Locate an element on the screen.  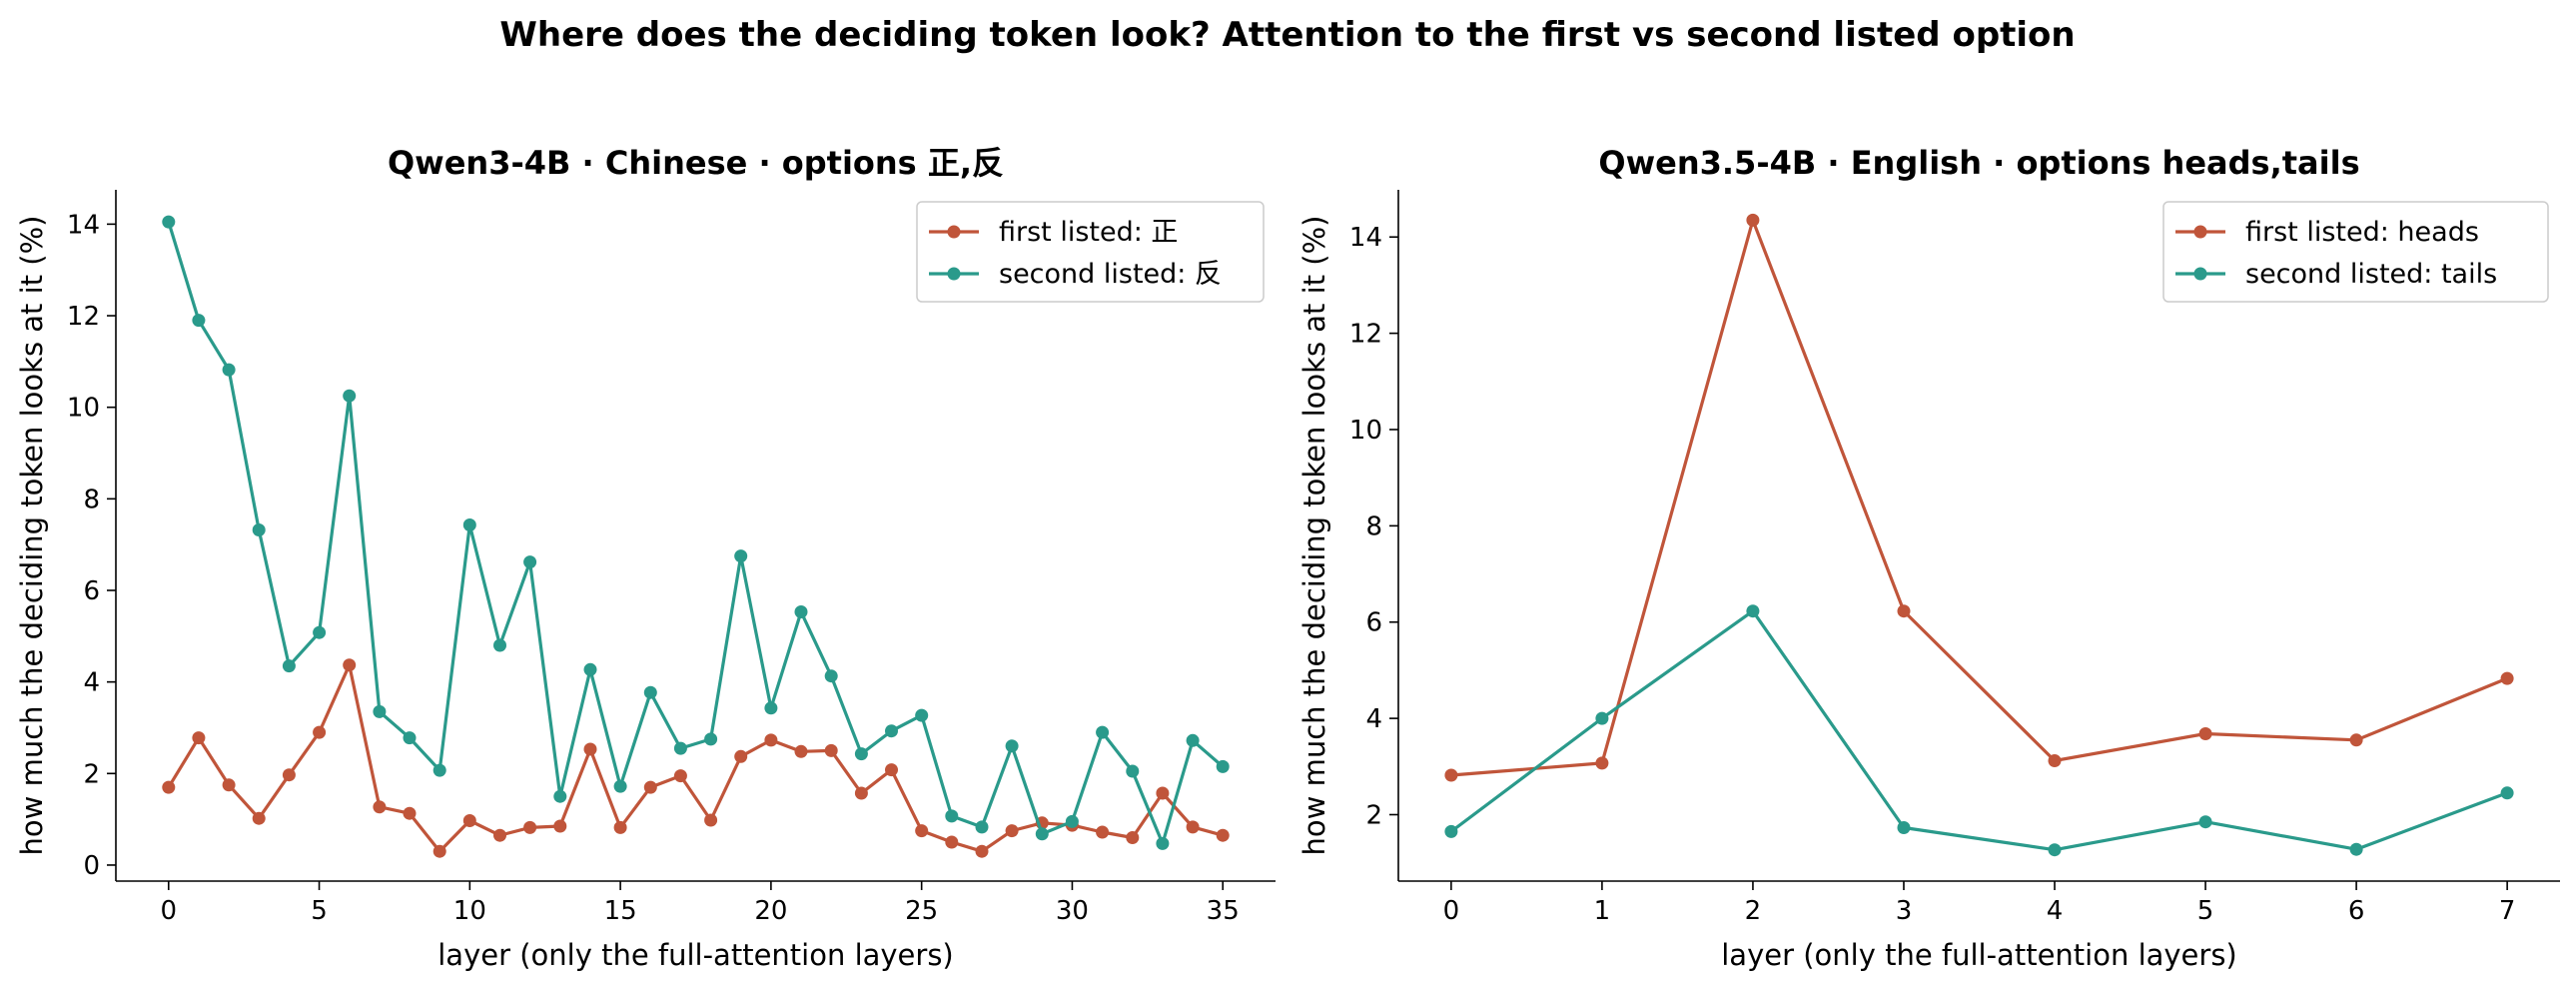
series-line-second-listed is located at coordinates (1979, 730).